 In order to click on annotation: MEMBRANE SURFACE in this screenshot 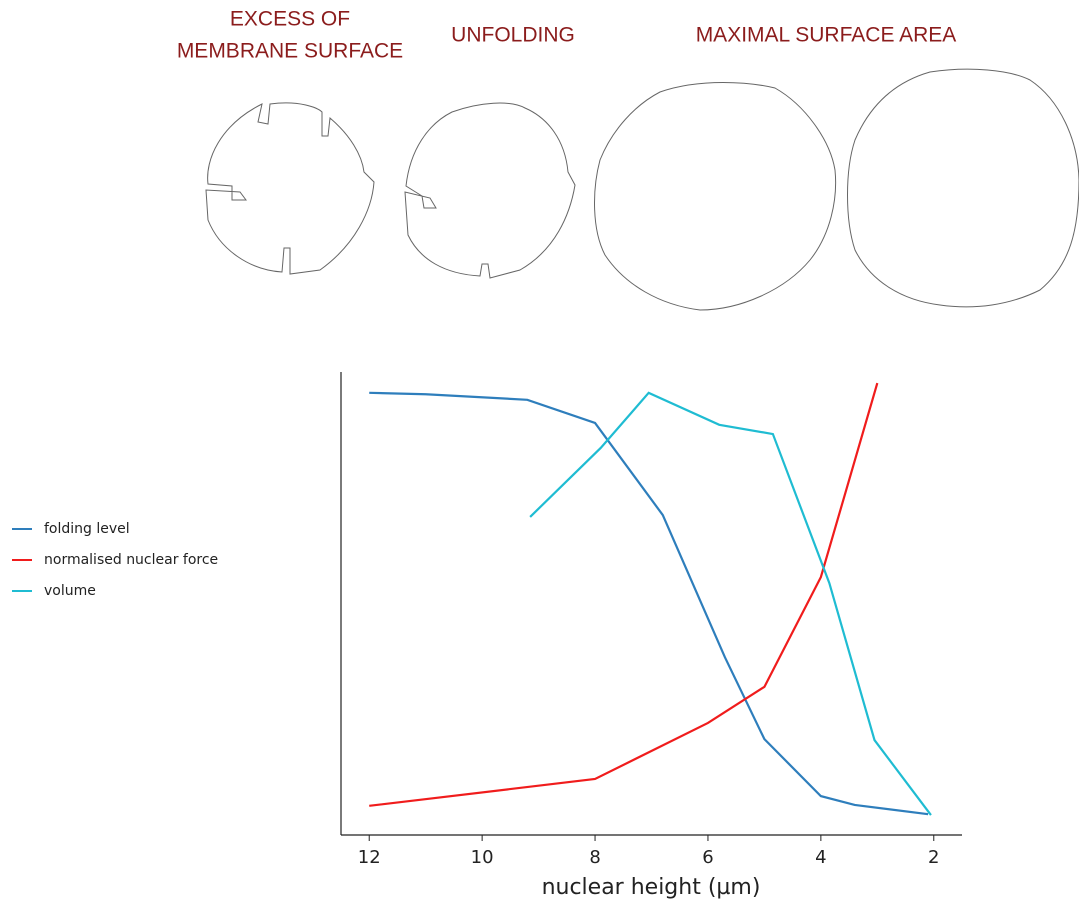, I will do `click(290, 51)`.